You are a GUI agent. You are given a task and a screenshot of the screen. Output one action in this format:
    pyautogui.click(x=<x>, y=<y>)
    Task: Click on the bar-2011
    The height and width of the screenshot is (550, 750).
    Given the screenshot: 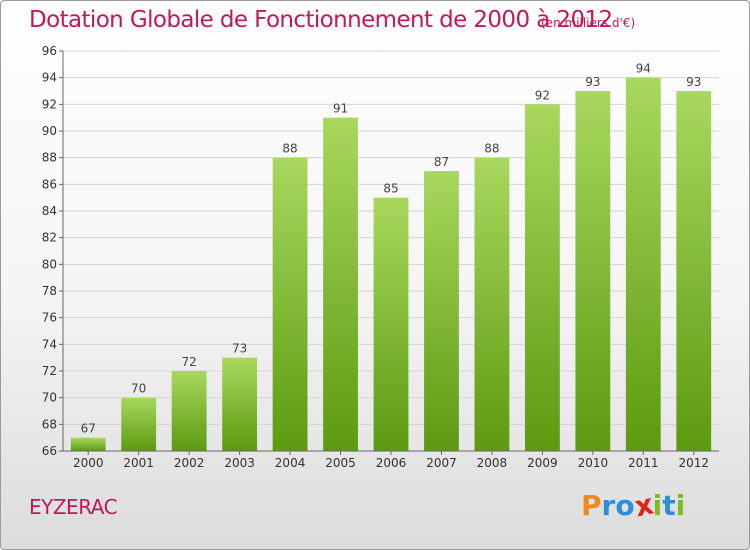 What is the action you would take?
    pyautogui.click(x=643, y=264)
    